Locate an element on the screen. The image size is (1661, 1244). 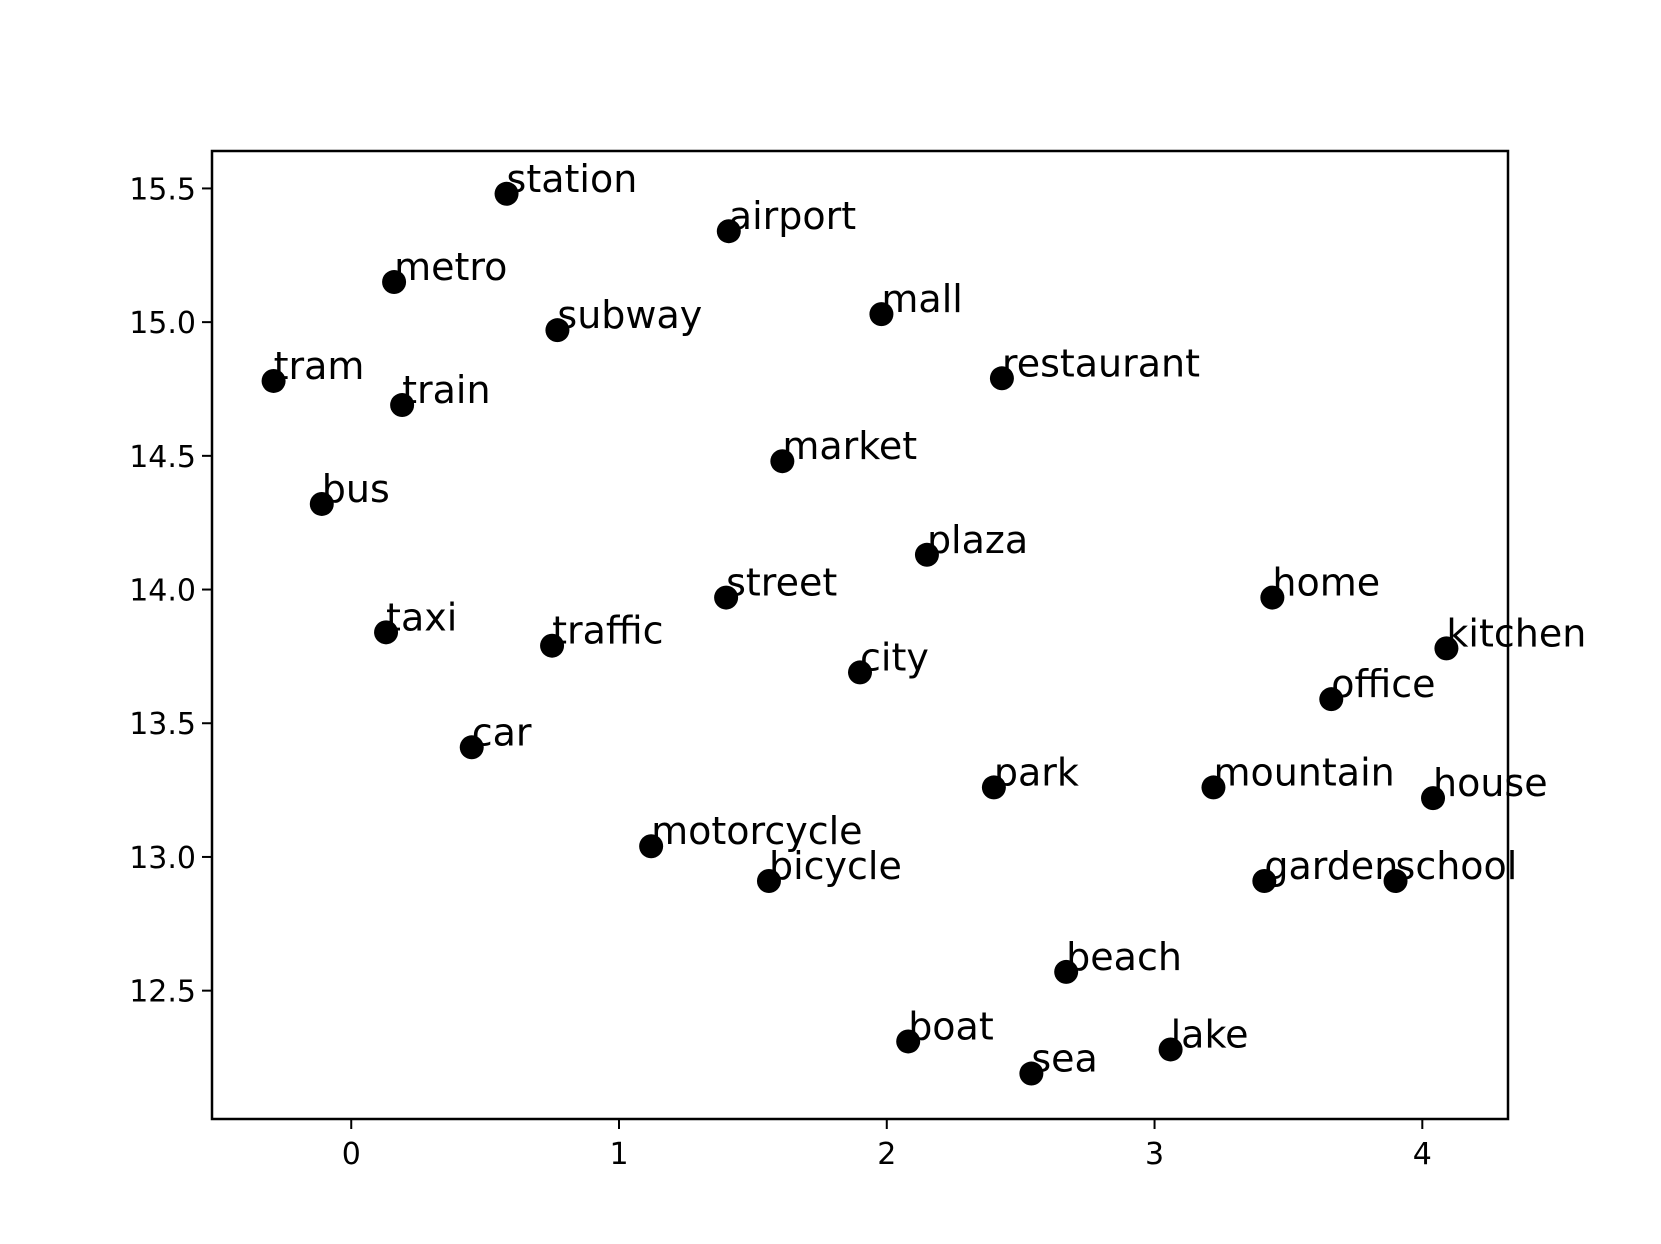
point-marker-subway is located at coordinates (557, 330).